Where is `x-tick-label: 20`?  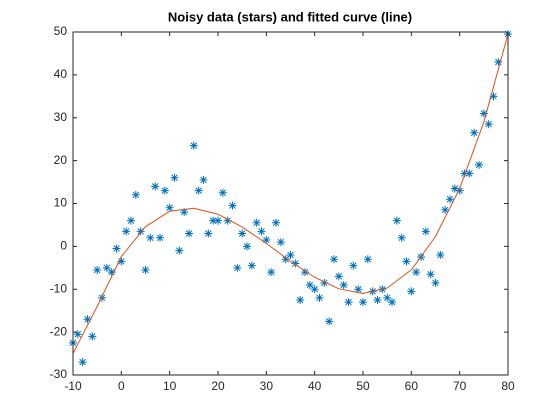
x-tick-label: 20 is located at coordinates (218, 386).